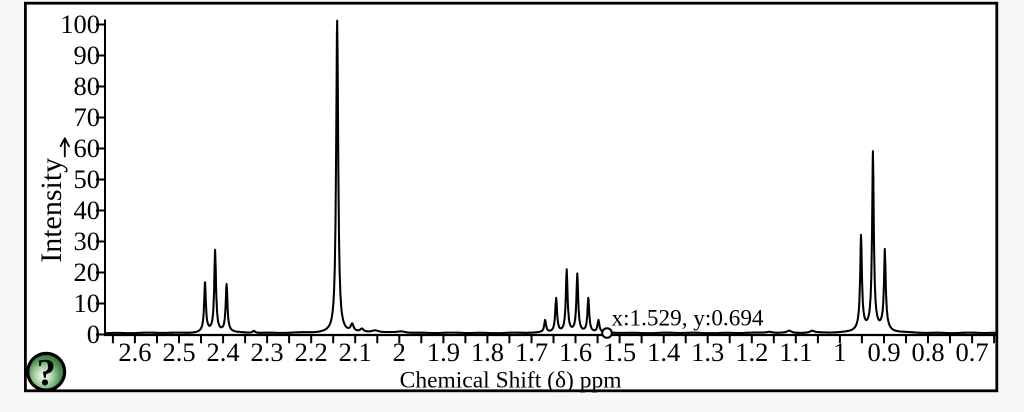 Image resolution: width=1024 pixels, height=412 pixels. I want to click on svg-text: 2, so click(399, 352).